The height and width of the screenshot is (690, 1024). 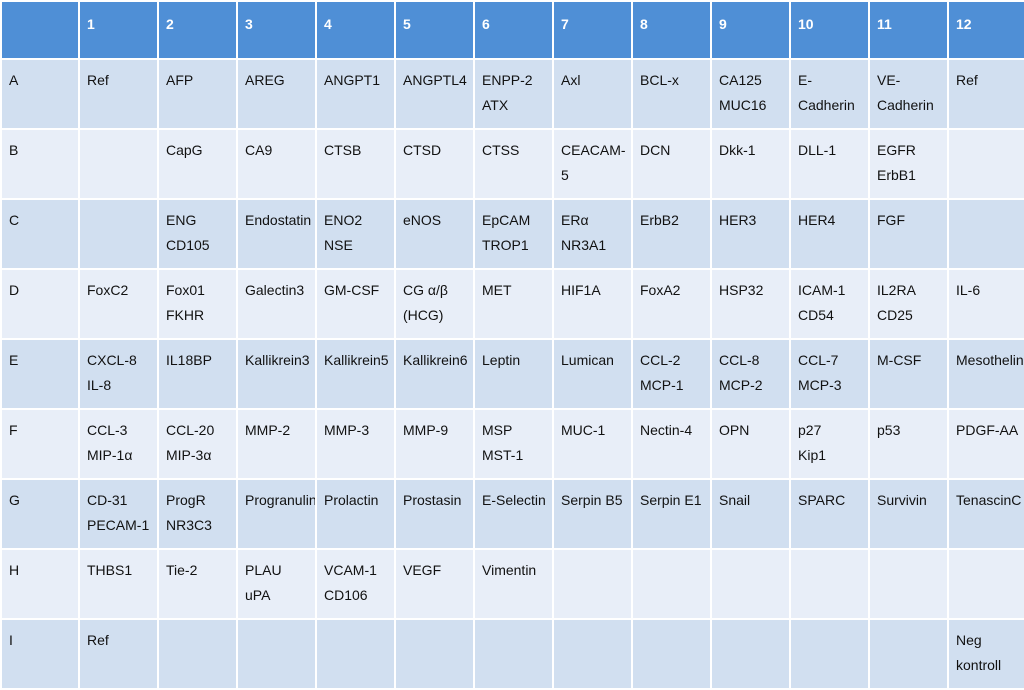 I want to click on table-cell: MUC-1, so click(x=592, y=444).